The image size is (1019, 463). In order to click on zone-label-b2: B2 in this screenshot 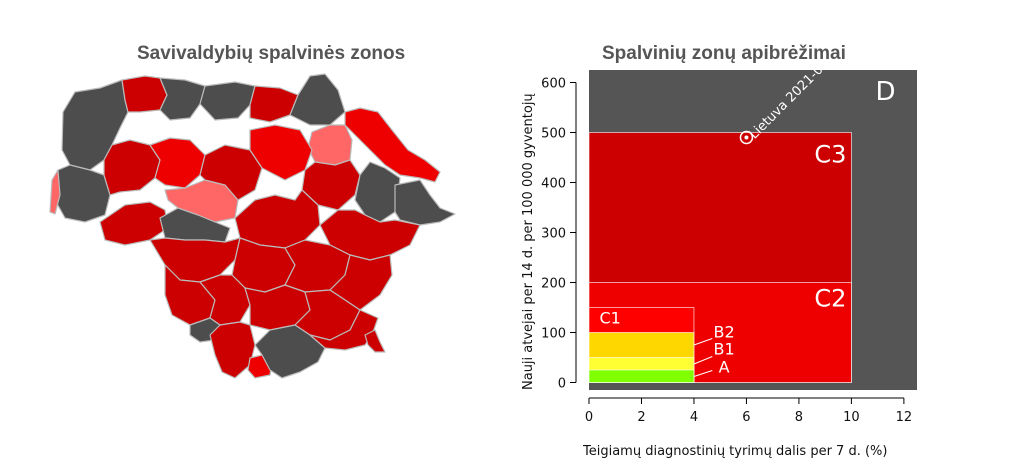, I will do `click(724, 332)`.